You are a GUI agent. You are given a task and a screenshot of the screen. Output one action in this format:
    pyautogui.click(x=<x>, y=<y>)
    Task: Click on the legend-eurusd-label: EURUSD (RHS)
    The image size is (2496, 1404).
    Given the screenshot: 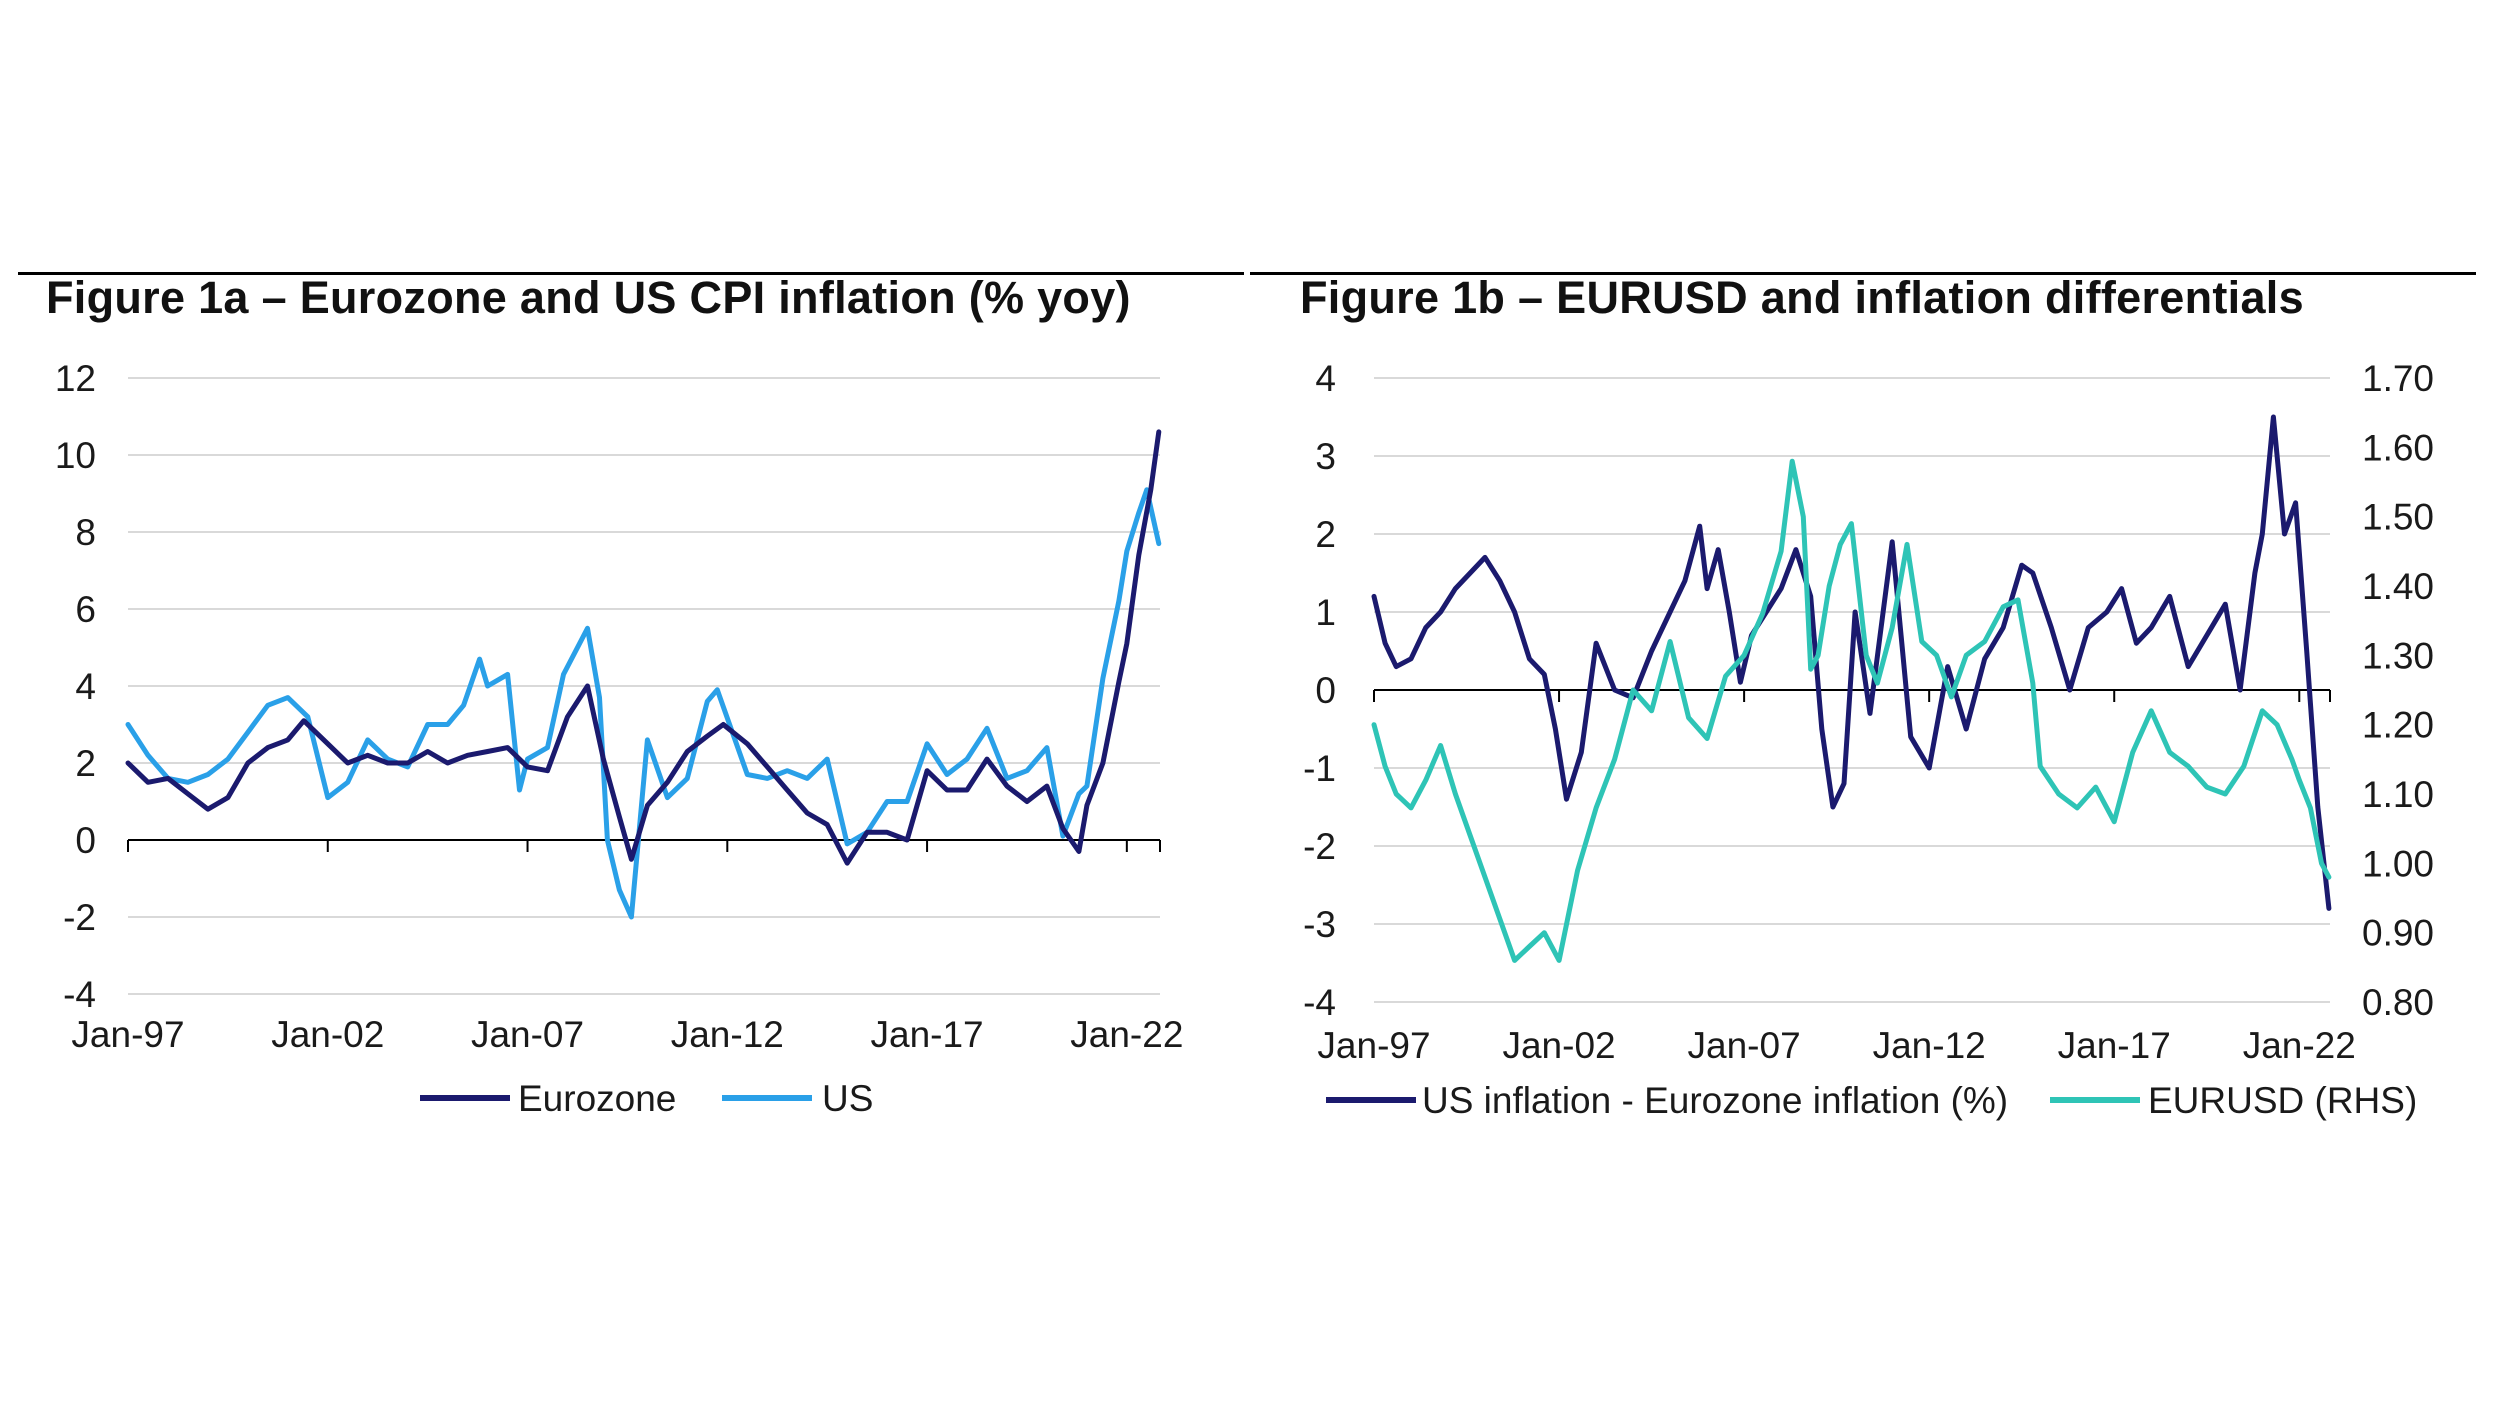 What is the action you would take?
    pyautogui.click(x=2282, y=1100)
    